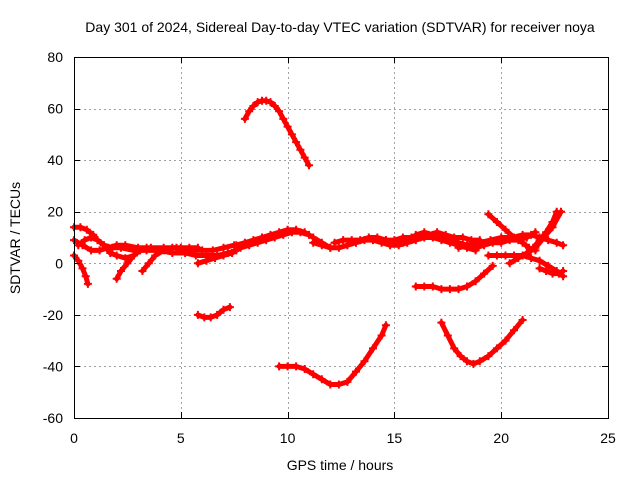 Image resolution: width=640 pixels, height=480 pixels. I want to click on series-s1, so click(81, 269).